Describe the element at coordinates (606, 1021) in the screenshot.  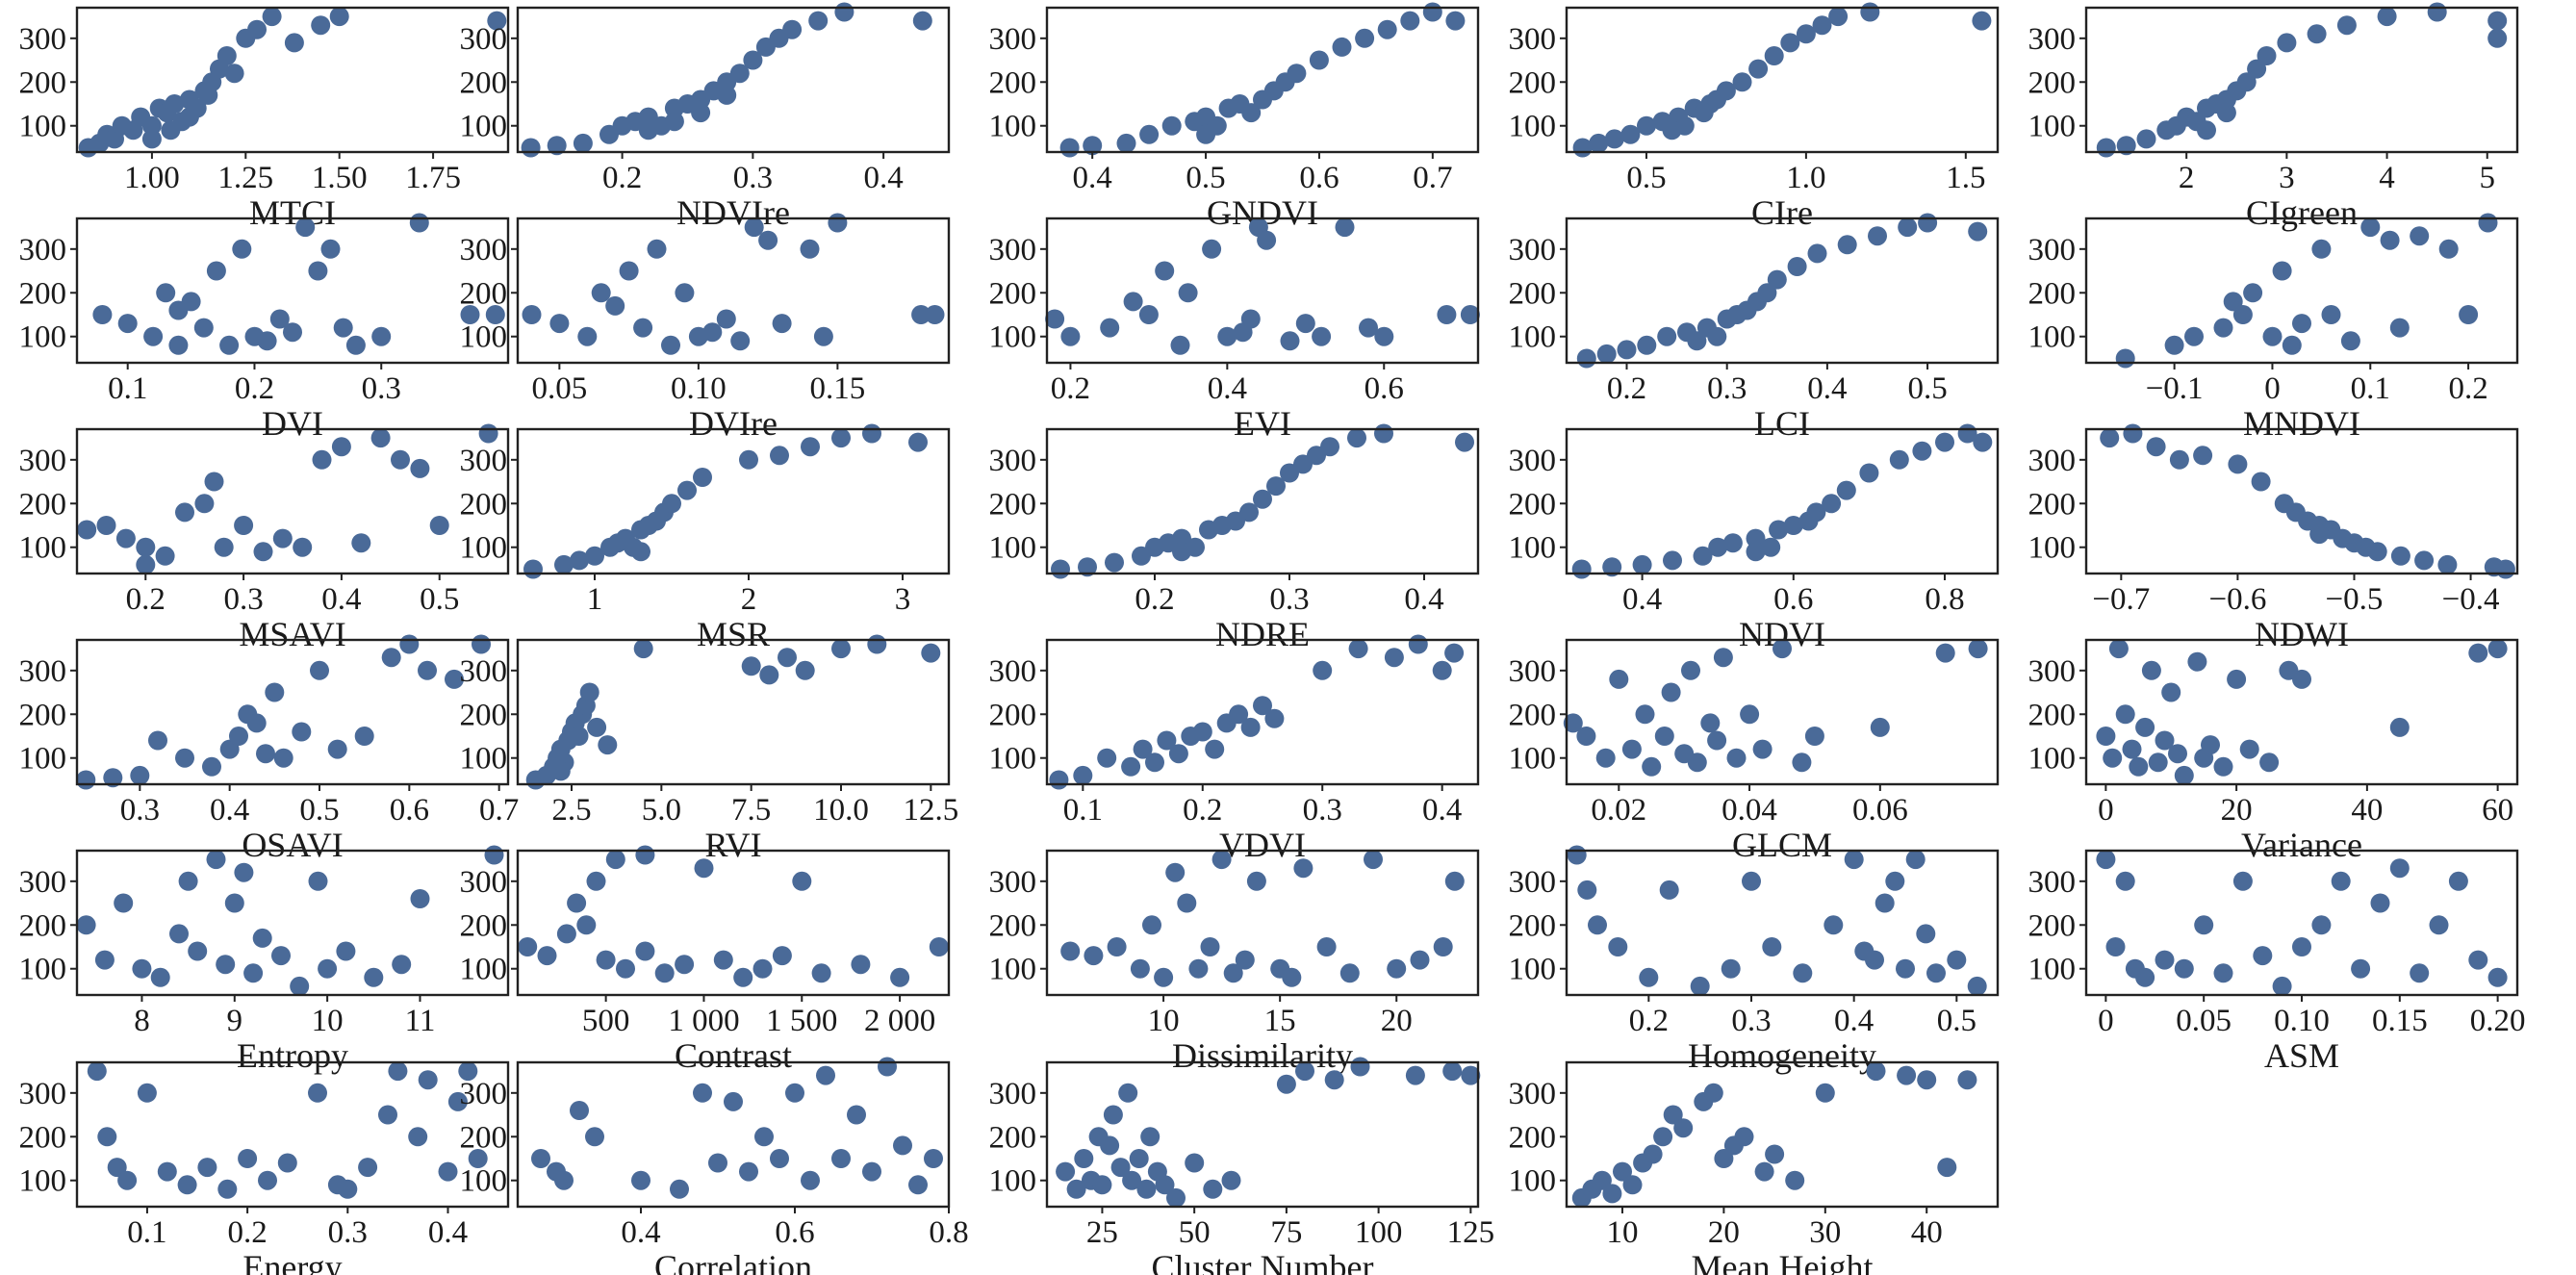
I see `x-tick-label: 500` at that location.